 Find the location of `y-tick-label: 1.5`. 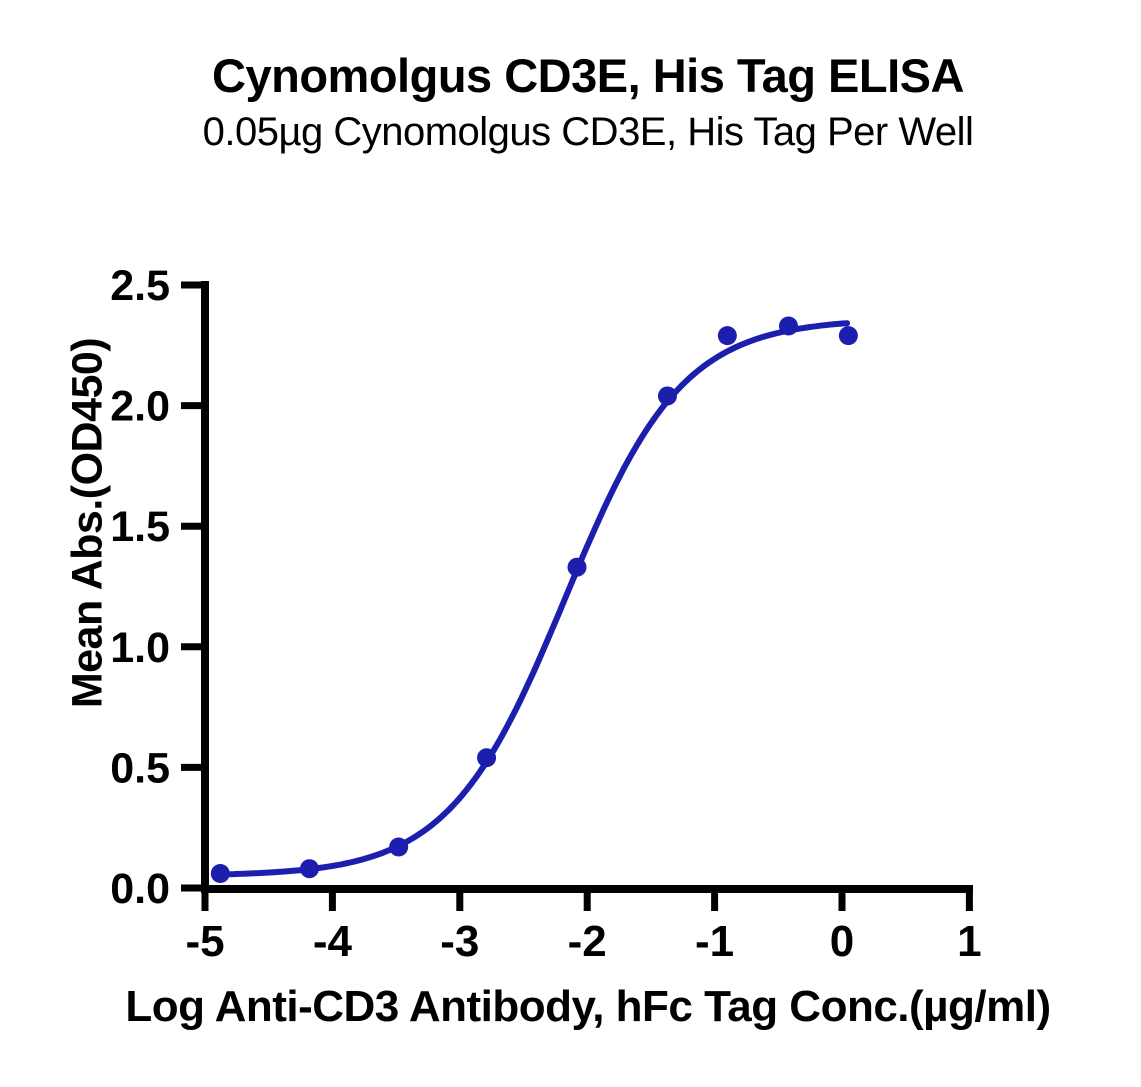

y-tick-label: 1.5 is located at coordinates (140, 527).